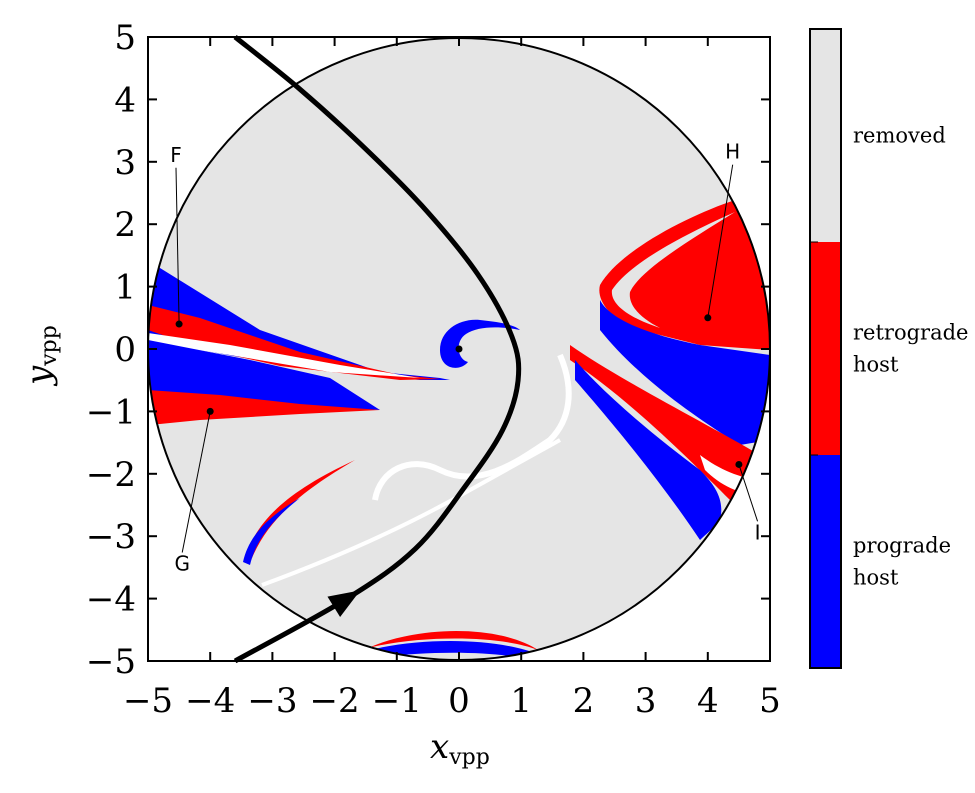 This screenshot has height=793, width=975. Describe the element at coordinates (272, 701) in the screenshot. I see `x-tick-label: −3` at that location.